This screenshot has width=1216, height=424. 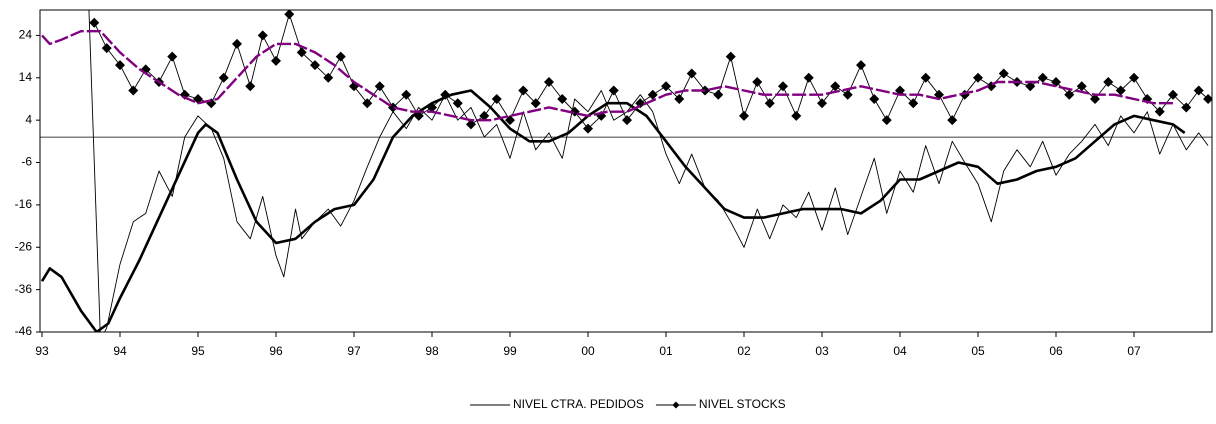 I want to click on x-tick-label: 94, so click(x=120, y=351).